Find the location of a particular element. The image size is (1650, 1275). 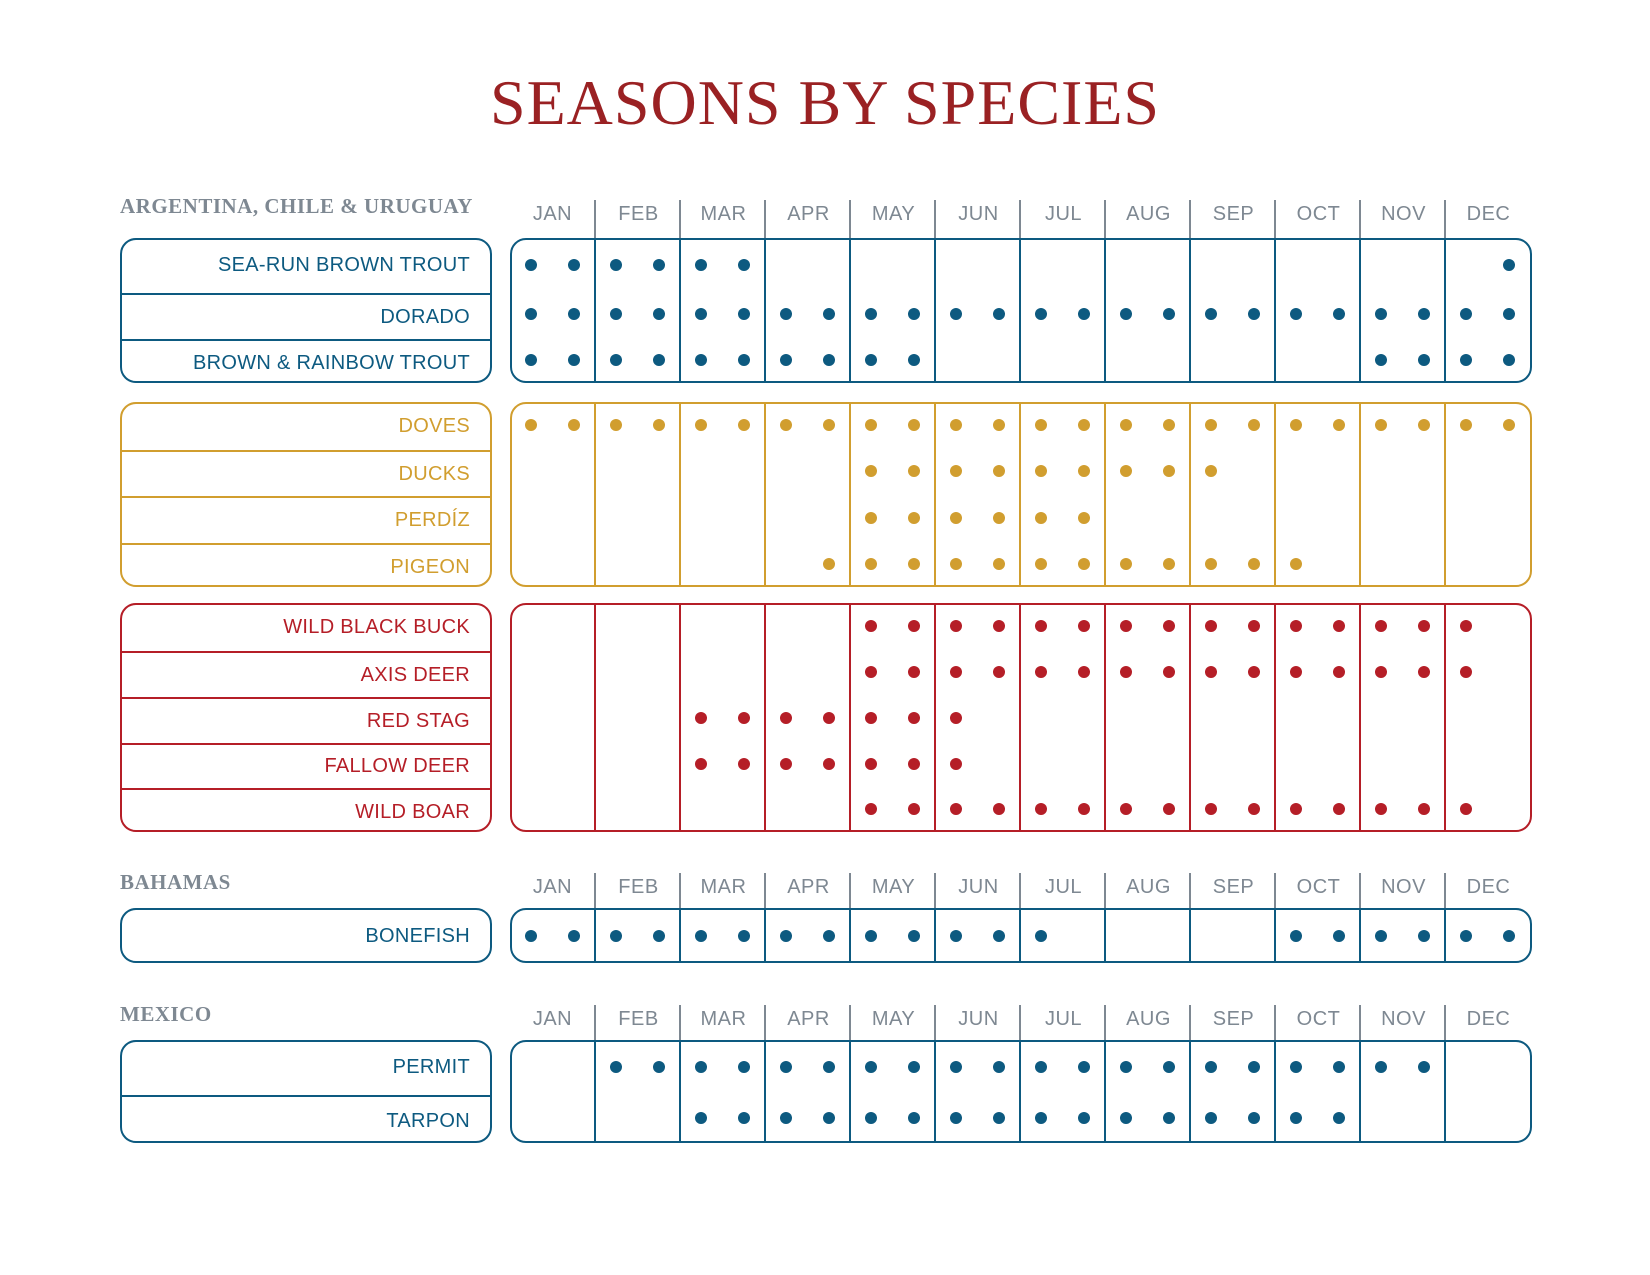

month-header: AUG is located at coordinates (1147, 893).